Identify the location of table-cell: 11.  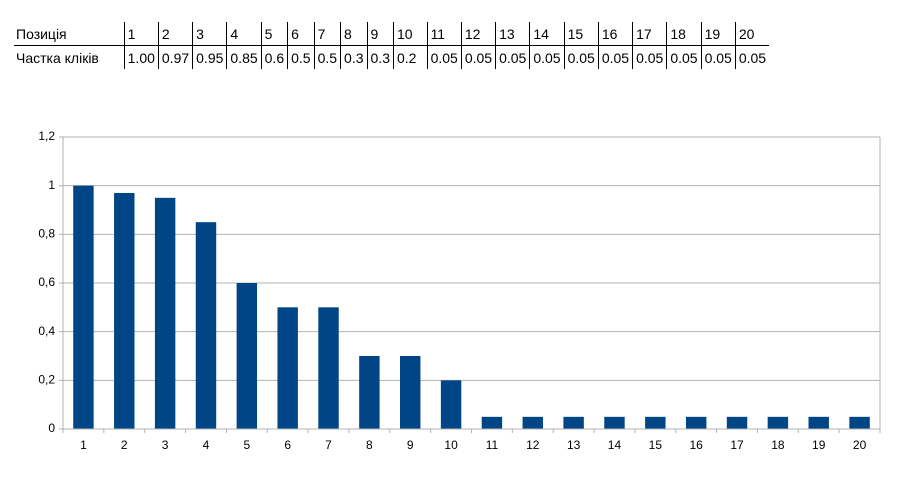
(444, 34).